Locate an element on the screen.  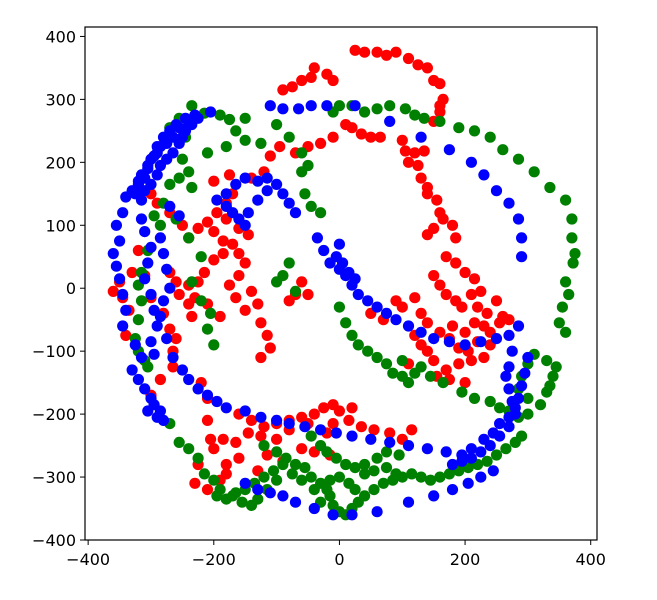
y-tick-label: 100 is located at coordinates (60, 225).